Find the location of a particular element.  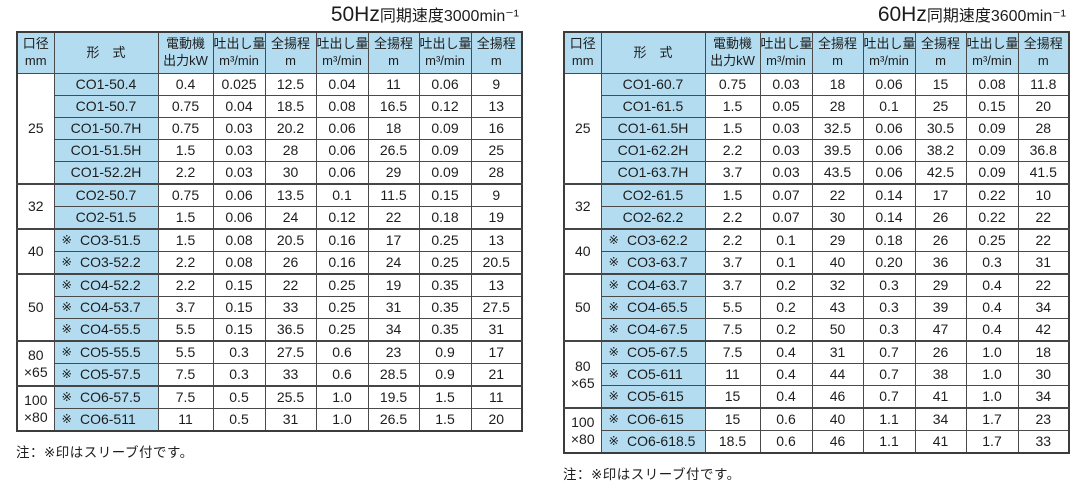

col-header-motor-output: 電動機 出力kW is located at coordinates (732, 52).